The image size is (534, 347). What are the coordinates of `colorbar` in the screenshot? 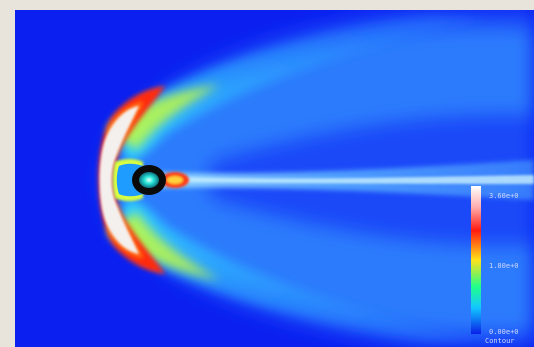 It's located at (476, 260).